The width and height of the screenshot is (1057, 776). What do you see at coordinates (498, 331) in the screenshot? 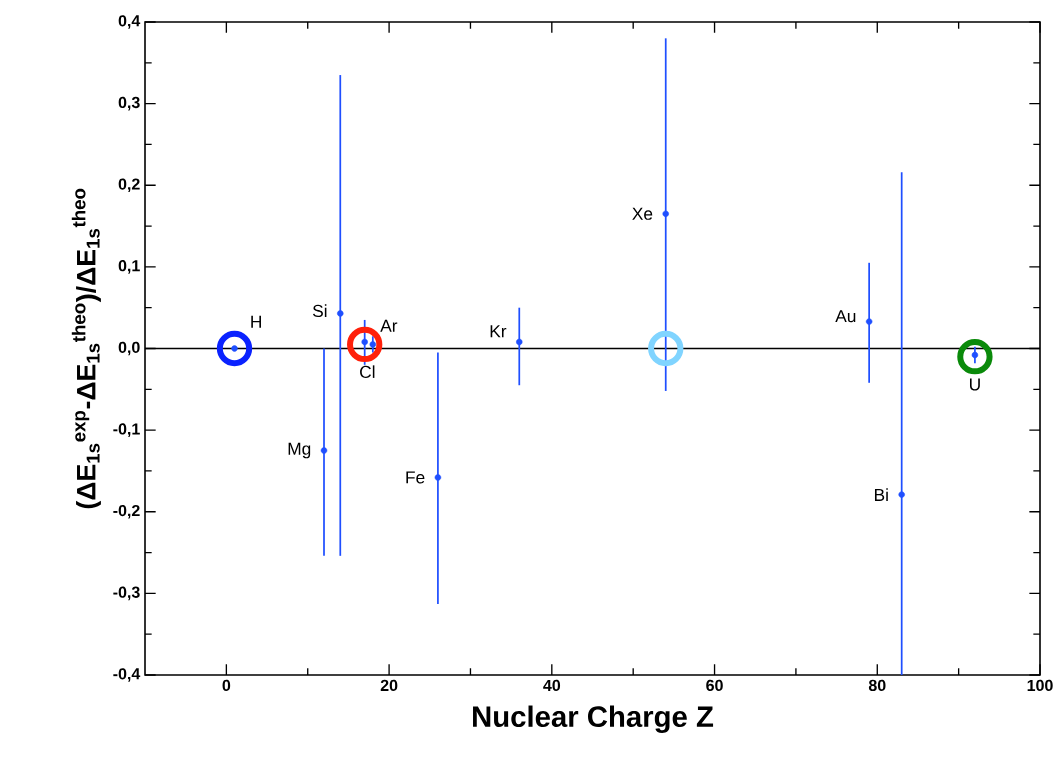
I see `annotation: Kr` at bounding box center [498, 331].